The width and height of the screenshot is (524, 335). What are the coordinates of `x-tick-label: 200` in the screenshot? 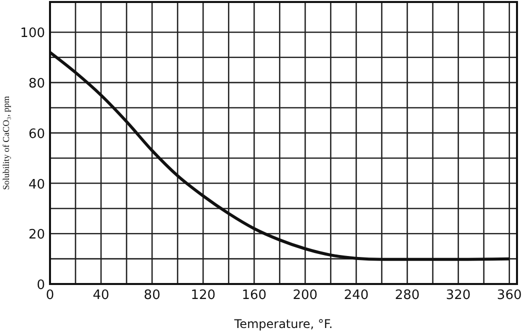 It's located at (305, 295).